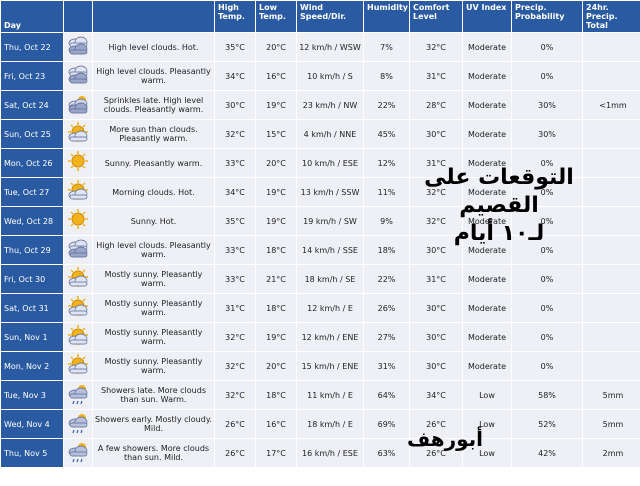 This screenshot has height=486, width=640. What do you see at coordinates (487, 16) in the screenshot?
I see `header-uv: UV Index` at bounding box center [487, 16].